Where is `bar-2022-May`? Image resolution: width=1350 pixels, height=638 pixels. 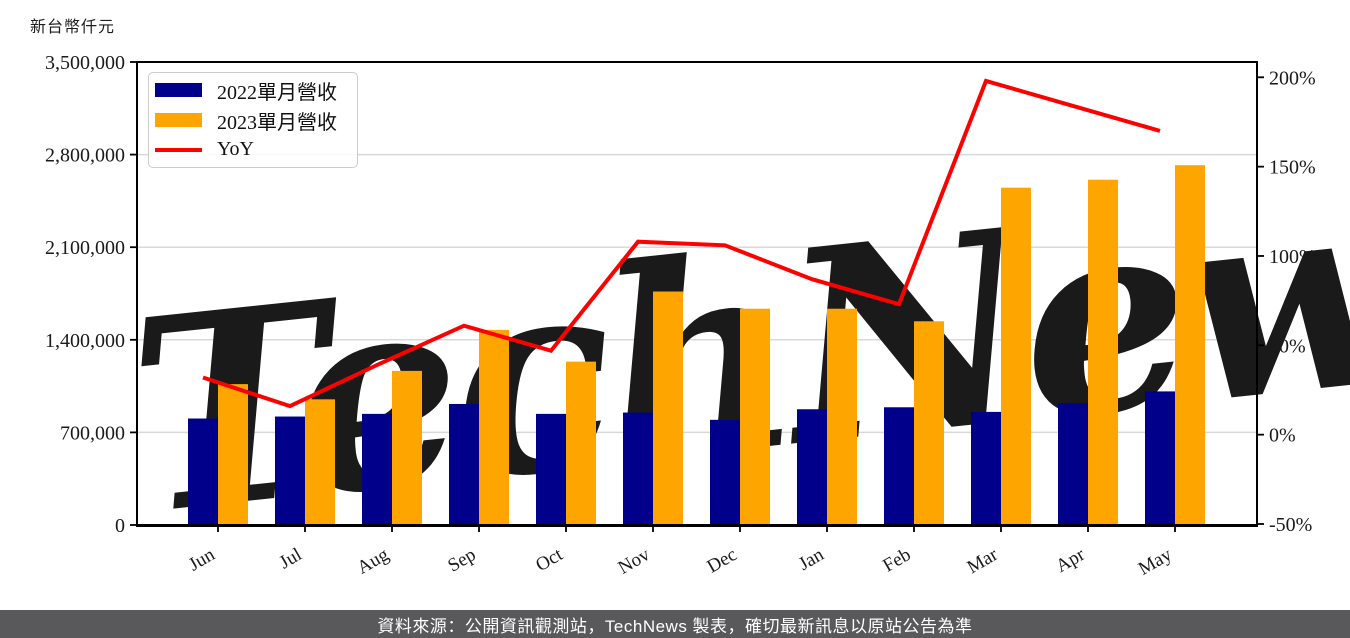 bar-2022-May is located at coordinates (1160, 458).